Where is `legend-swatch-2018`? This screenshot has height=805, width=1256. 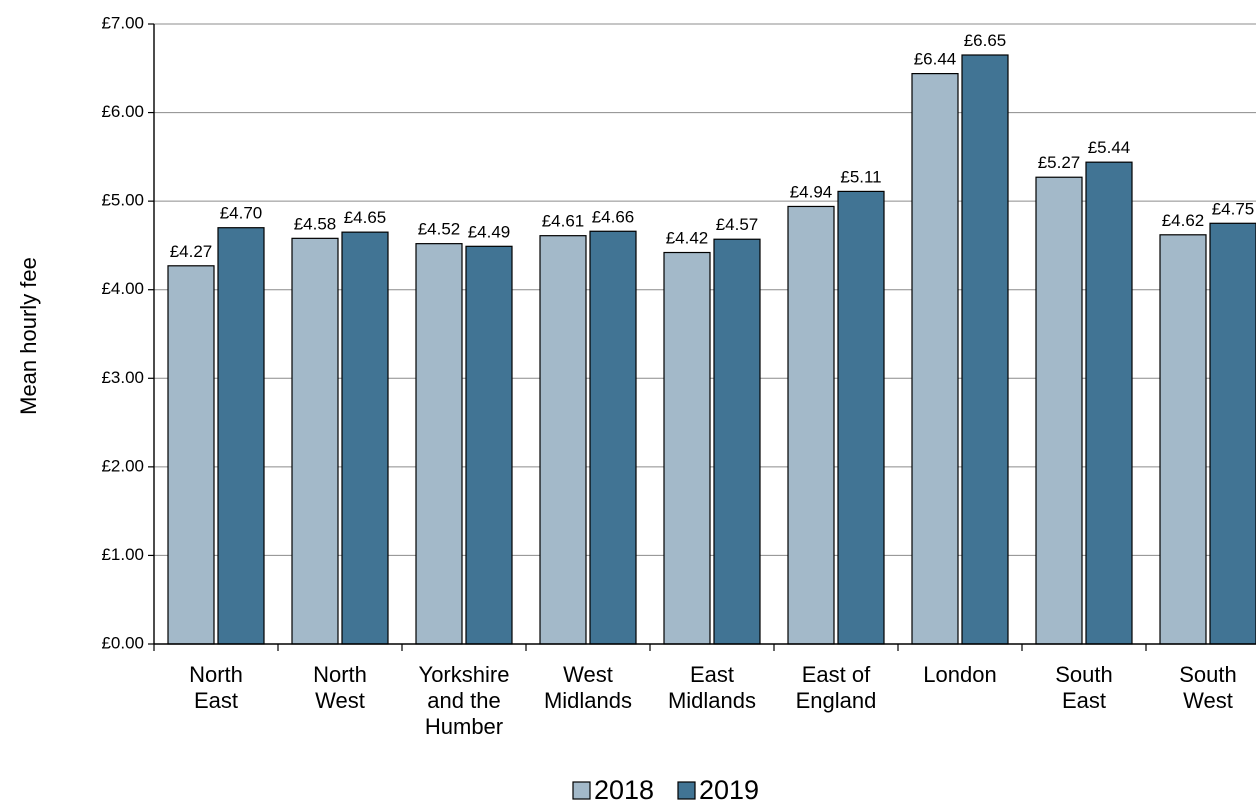
legend-swatch-2018 is located at coordinates (581, 790).